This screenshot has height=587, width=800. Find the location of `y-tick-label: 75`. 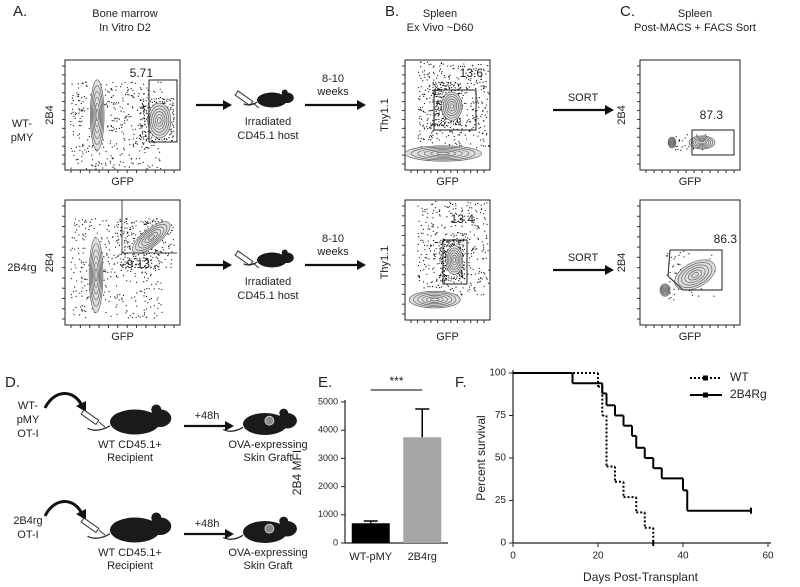

y-tick-label: 75 is located at coordinates (501, 415).